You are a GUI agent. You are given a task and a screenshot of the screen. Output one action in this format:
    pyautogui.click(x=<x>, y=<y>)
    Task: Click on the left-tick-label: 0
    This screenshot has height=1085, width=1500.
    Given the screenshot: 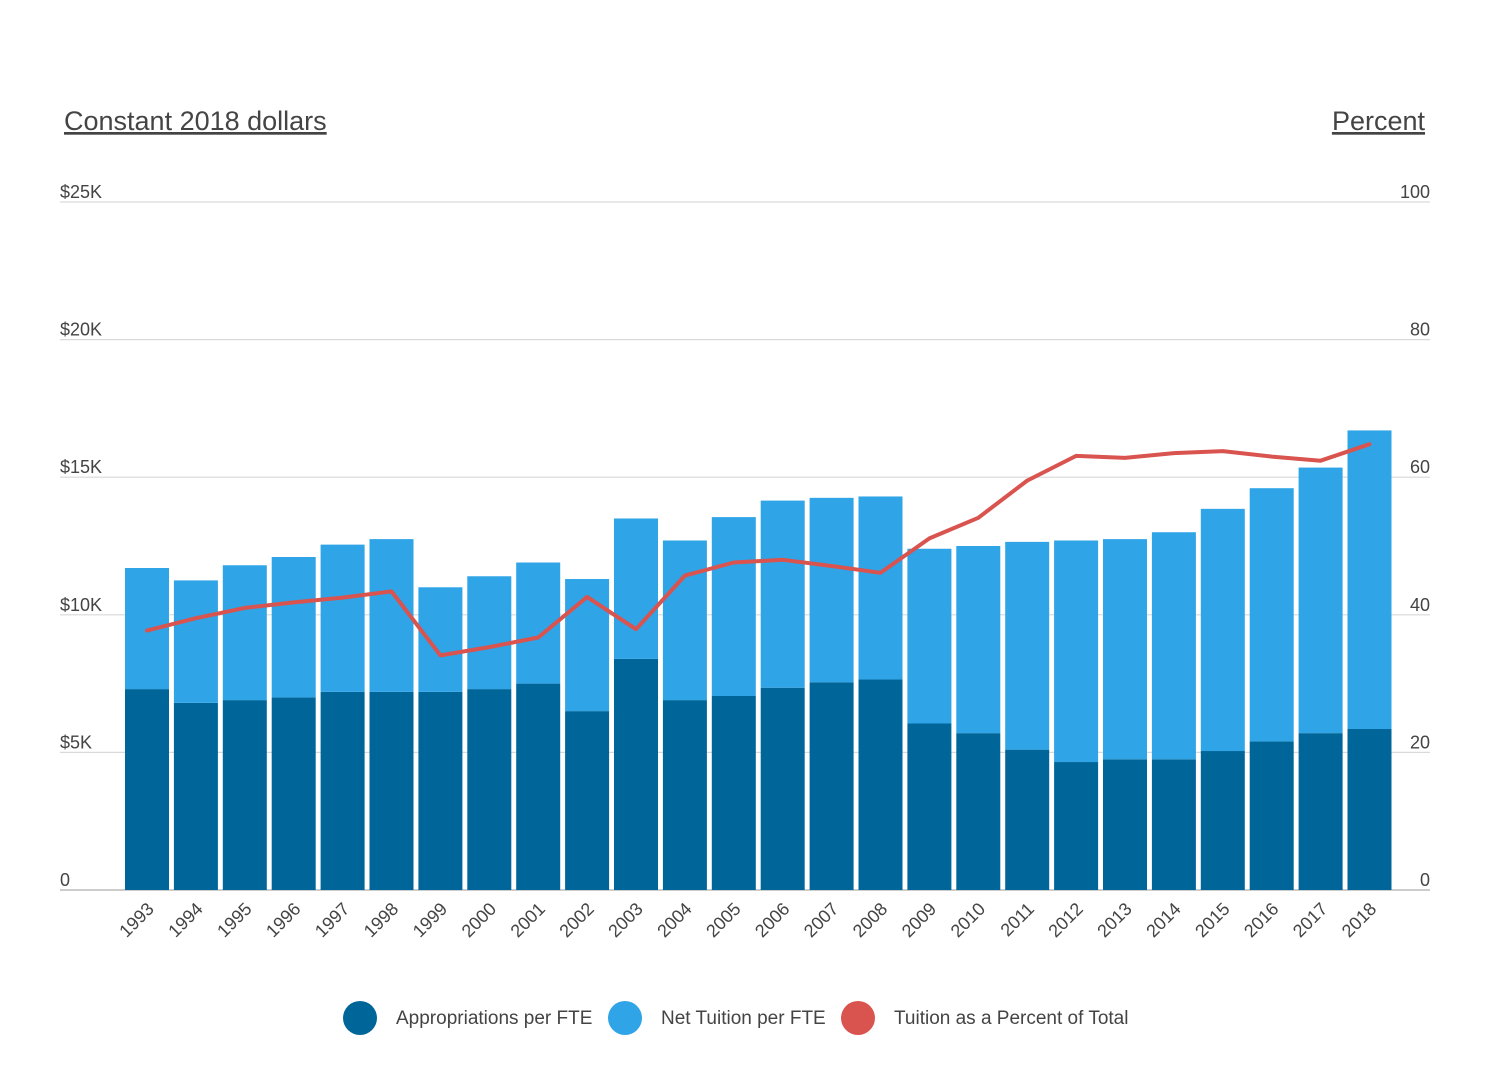 What is the action you would take?
    pyautogui.click(x=65, y=880)
    